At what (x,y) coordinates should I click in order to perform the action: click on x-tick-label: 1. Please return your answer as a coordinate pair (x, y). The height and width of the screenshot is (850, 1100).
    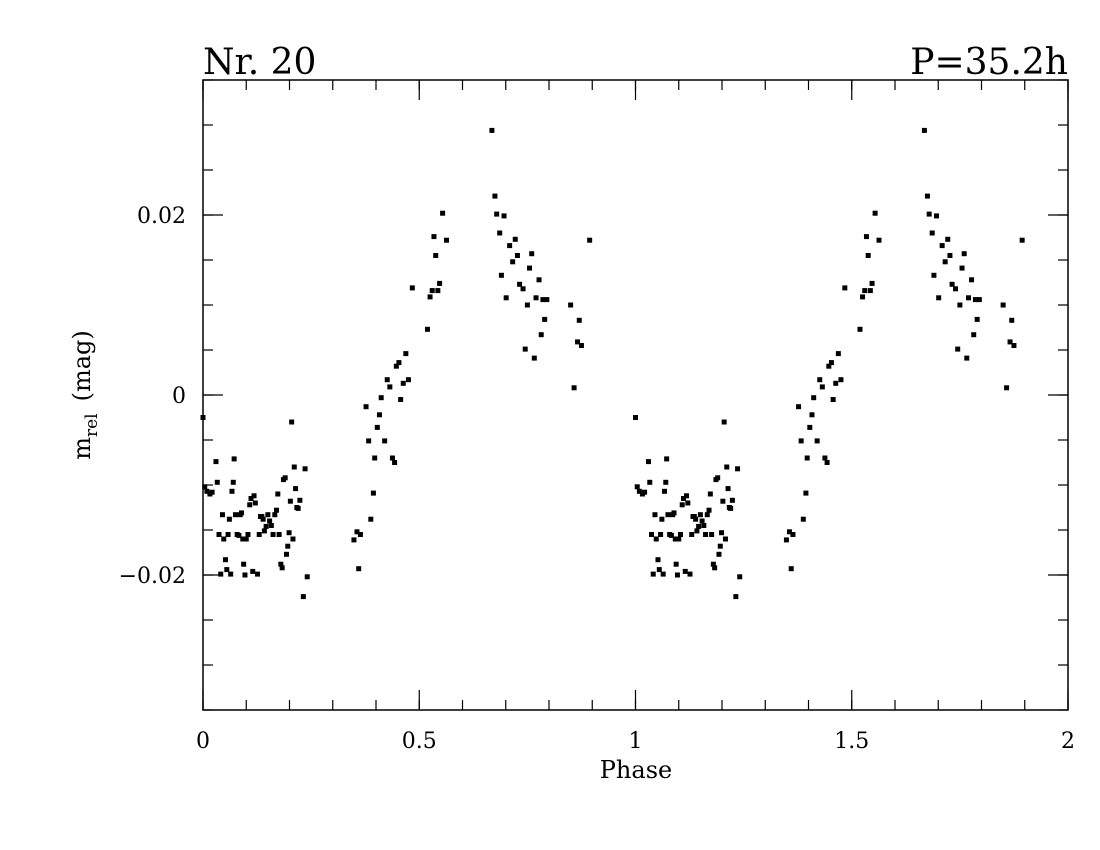
    Looking at the image, I should click on (636, 741).